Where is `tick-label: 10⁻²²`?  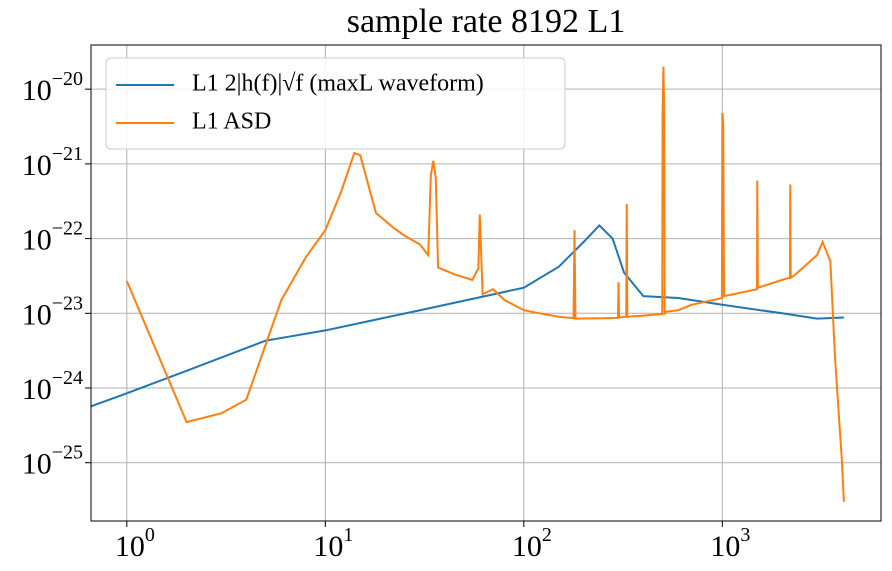
tick-label: 10⁻²² is located at coordinates (52, 236).